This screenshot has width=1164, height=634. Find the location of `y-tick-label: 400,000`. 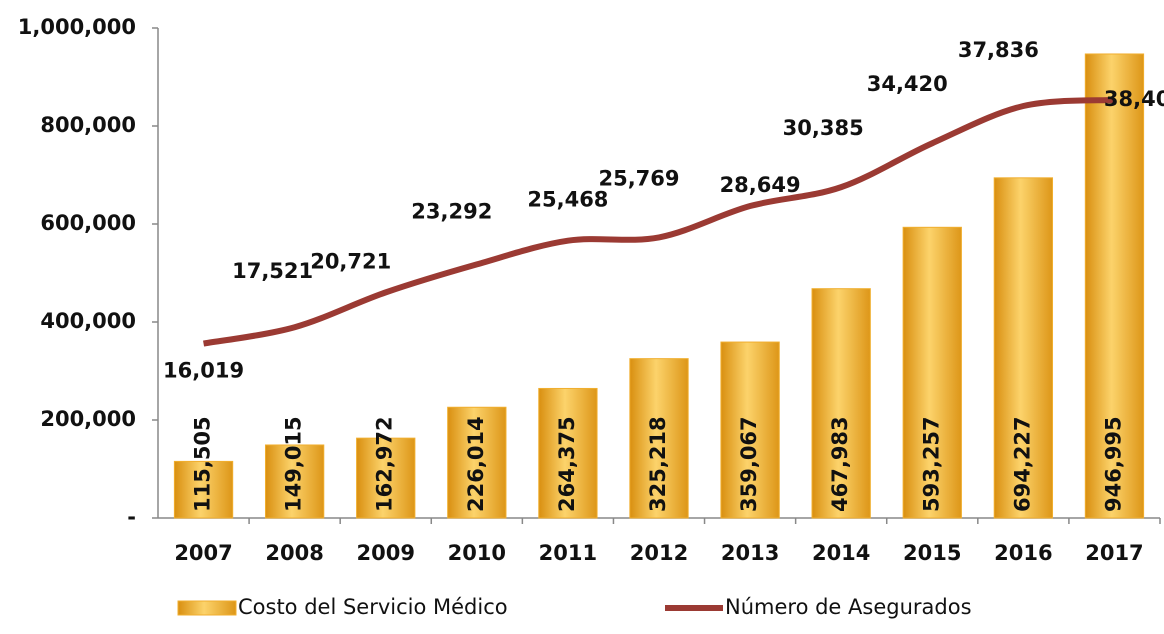

y-tick-label: 400,000 is located at coordinates (88, 321).